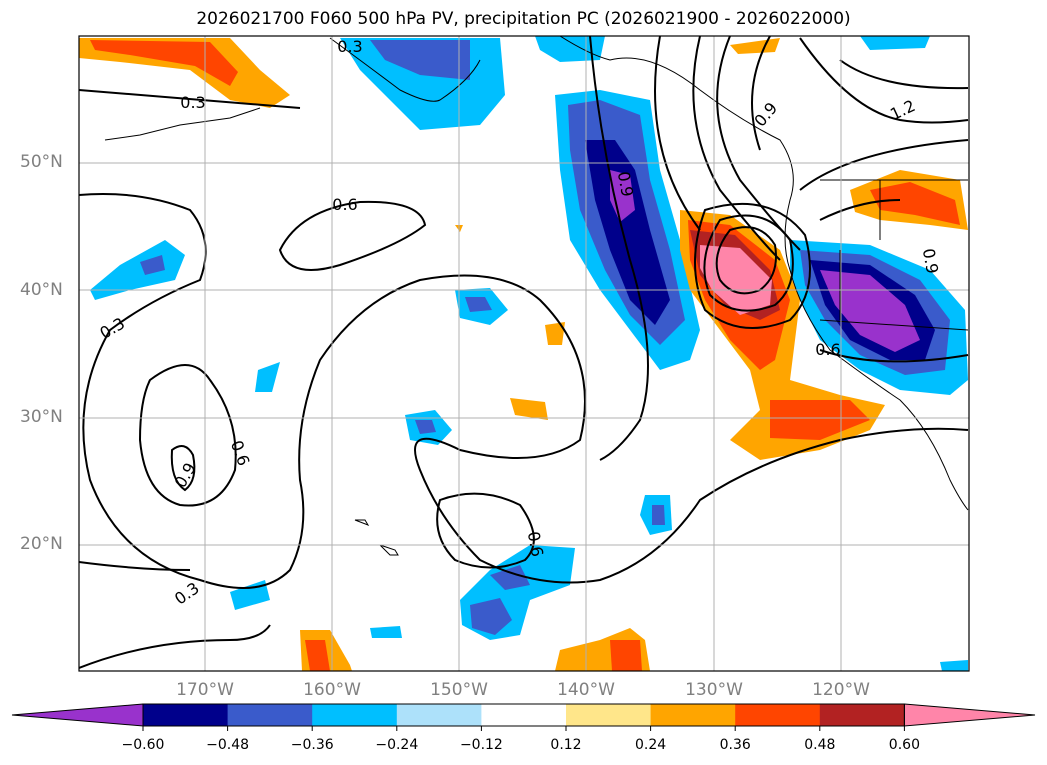  What do you see at coordinates (820, 745) in the screenshot?
I see `colorbar-tick-label: 0.48` at bounding box center [820, 745].